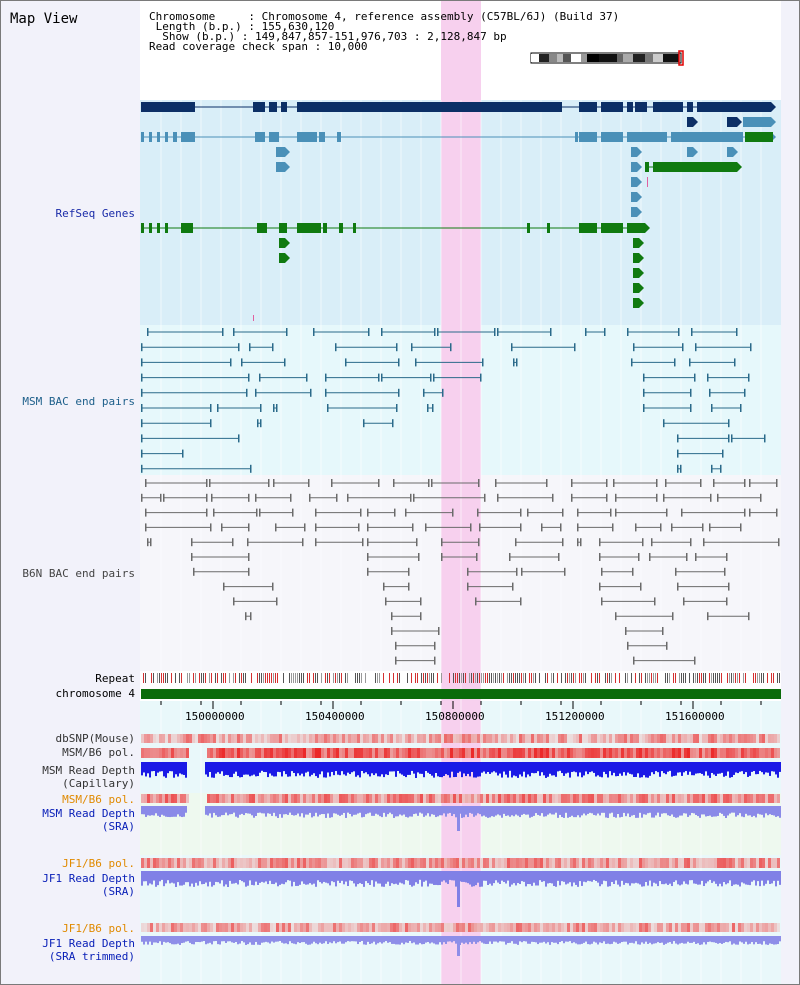 The width and height of the screenshot is (800, 985). I want to click on ideogram-band, so click(584, 58).